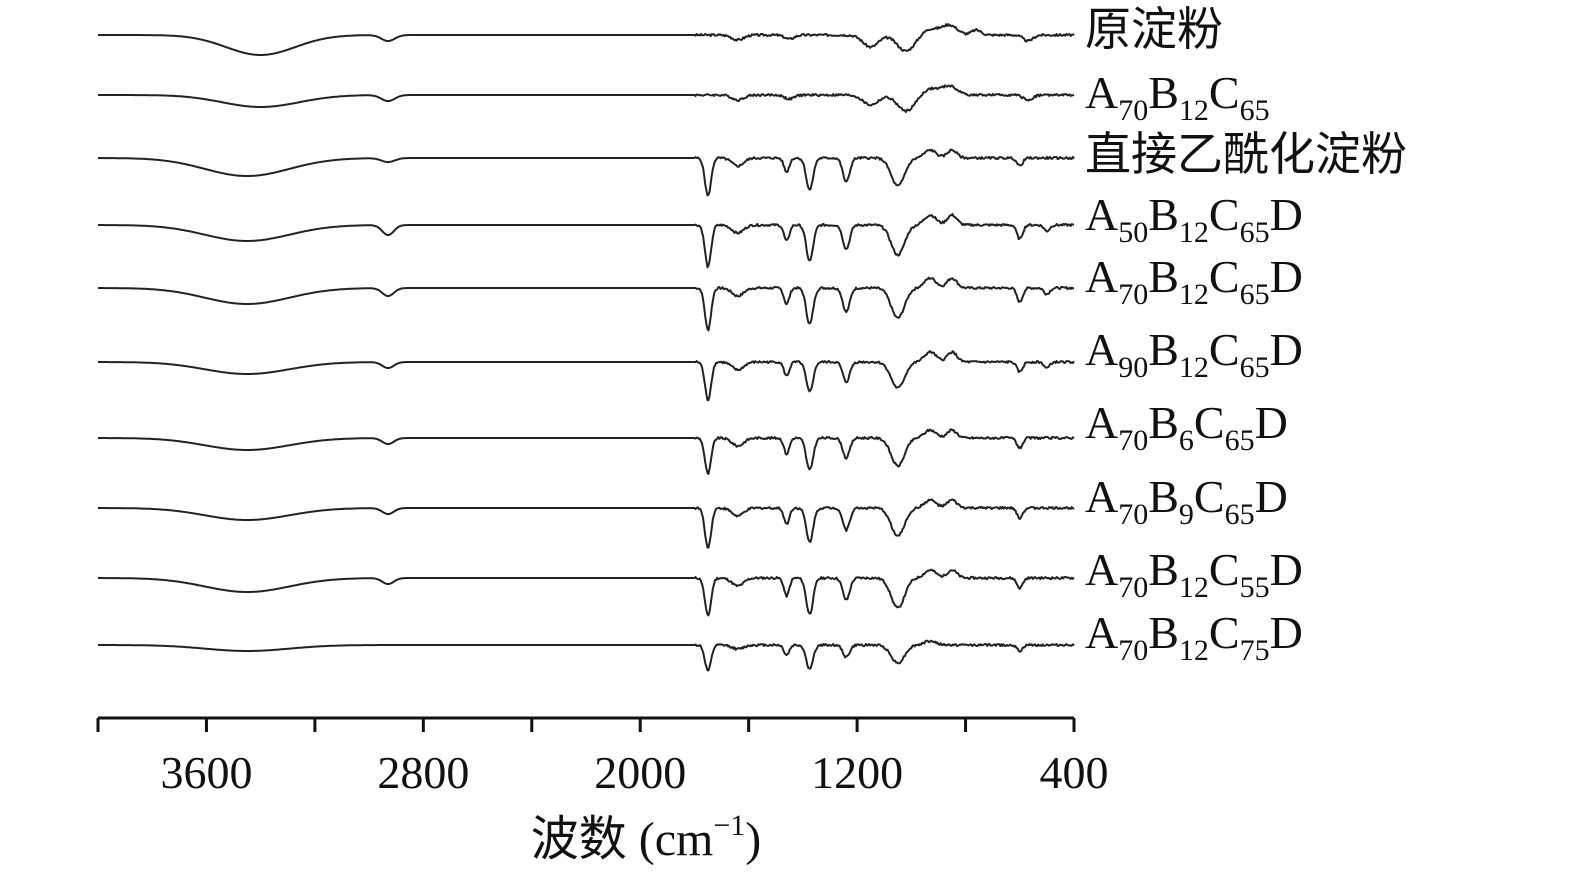  I want to click on series-label-3: 直接乙酰化淀粉, so click(1246, 154).